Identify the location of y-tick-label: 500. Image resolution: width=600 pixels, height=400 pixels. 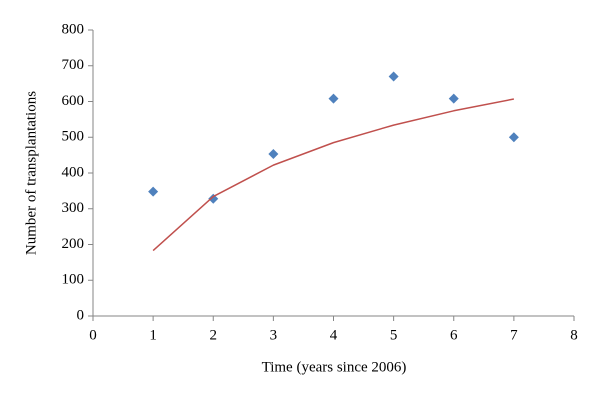
(73, 137).